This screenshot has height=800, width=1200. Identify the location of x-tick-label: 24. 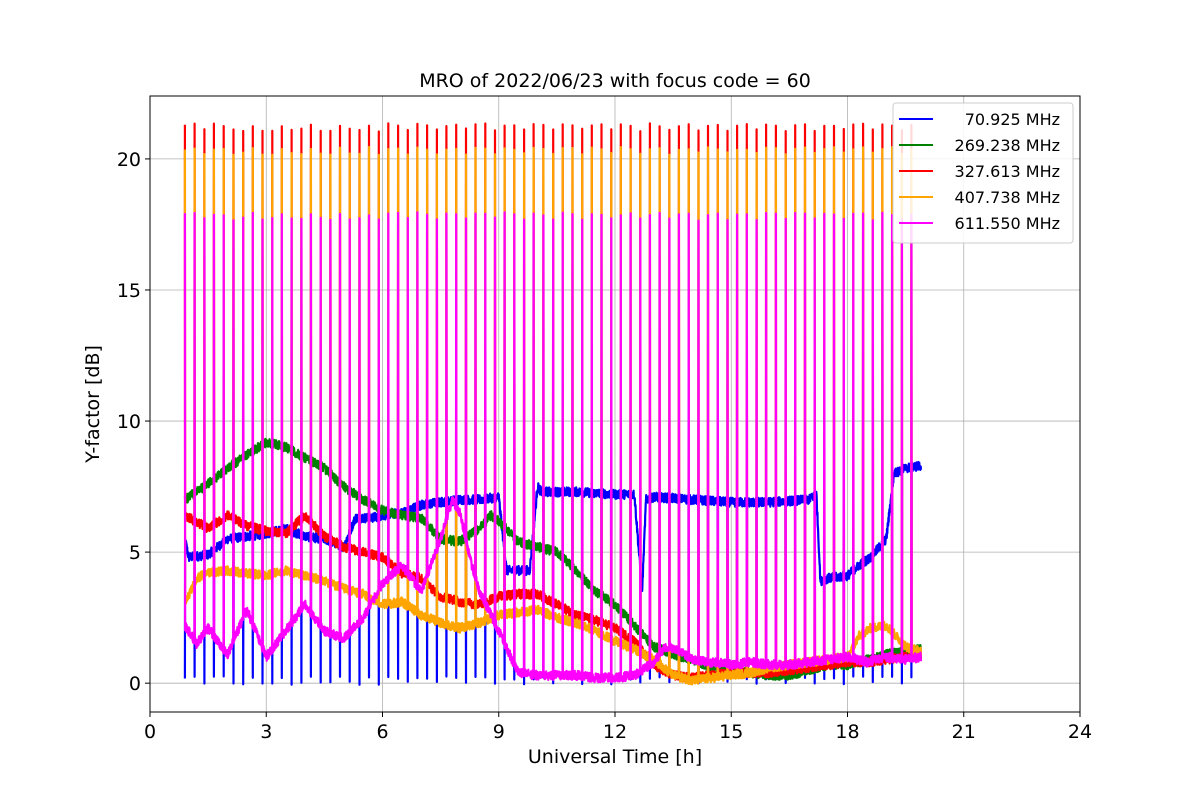
(1080, 732).